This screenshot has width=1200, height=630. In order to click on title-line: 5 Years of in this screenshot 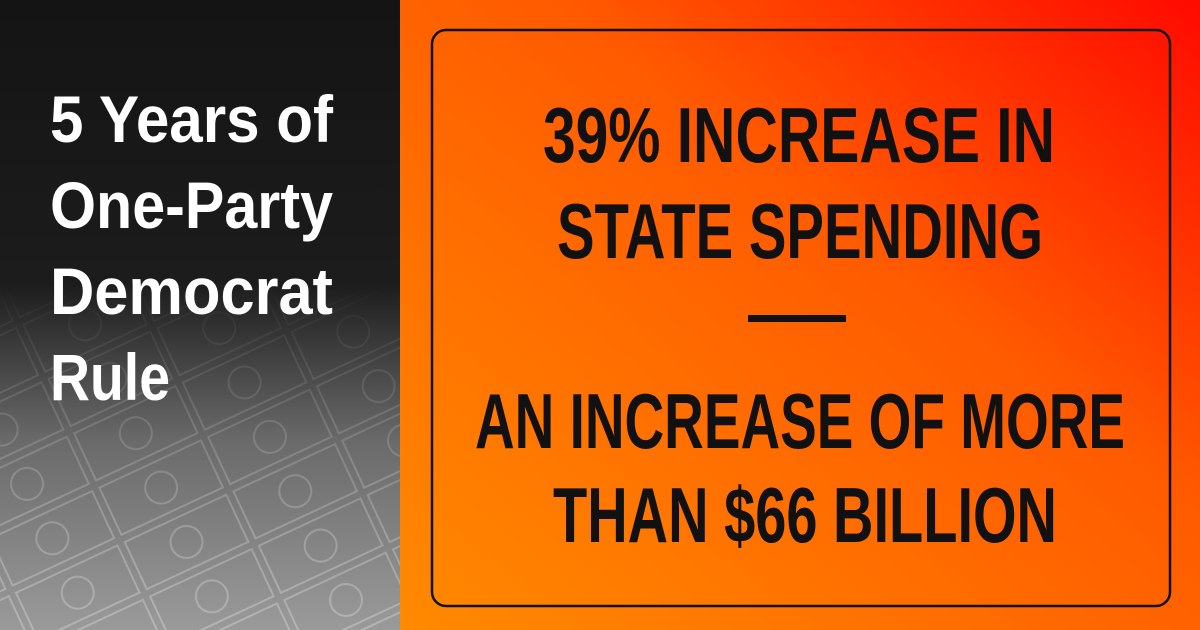, I will do `click(192, 119)`.